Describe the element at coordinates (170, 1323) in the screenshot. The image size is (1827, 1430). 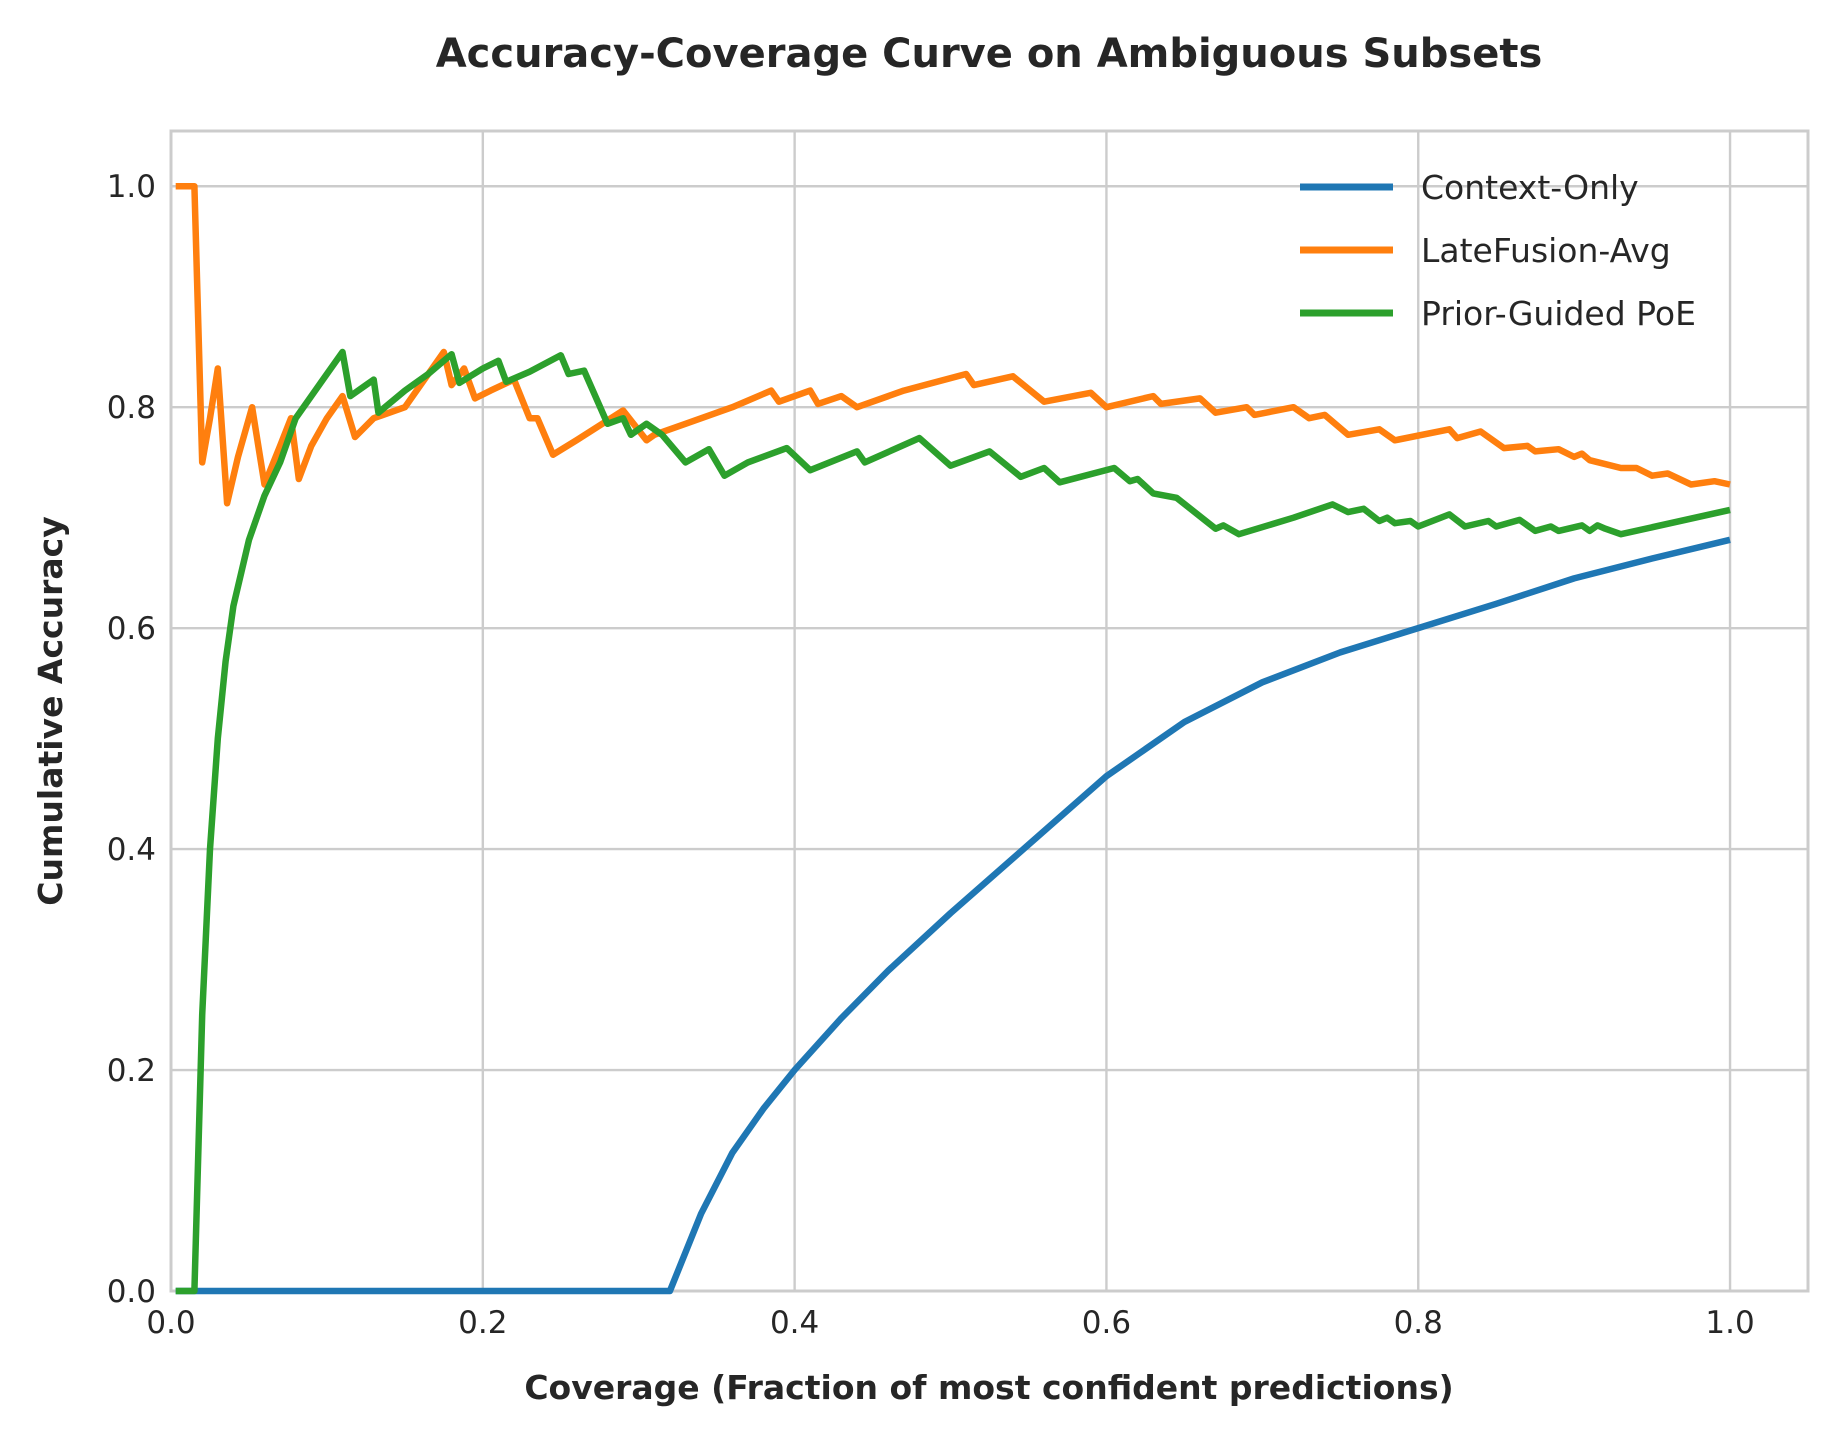
I see `x-tick-label: 0.0` at that location.